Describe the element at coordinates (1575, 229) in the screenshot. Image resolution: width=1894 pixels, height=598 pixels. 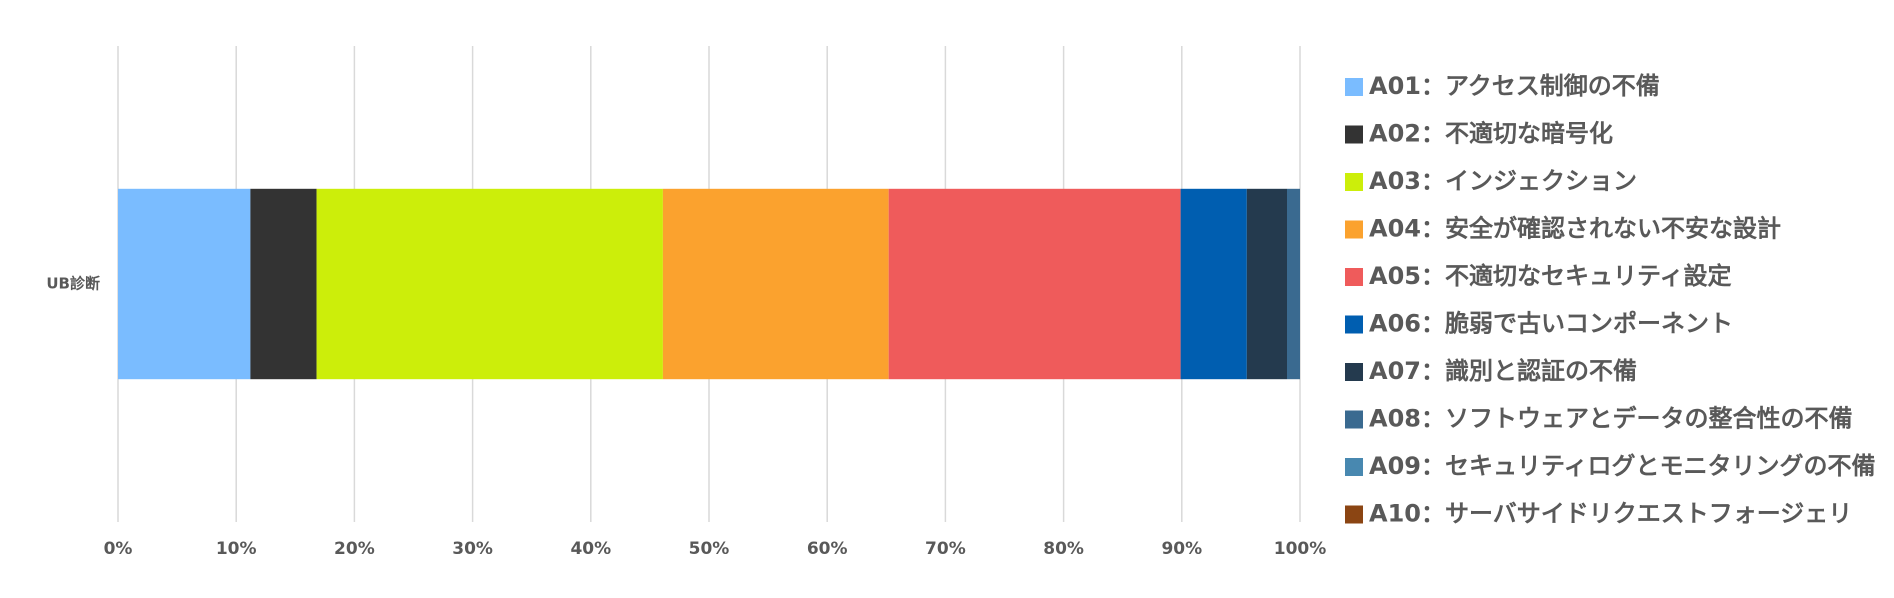
I see `legend-label: A04：安全が確認されない不安な設計` at that location.